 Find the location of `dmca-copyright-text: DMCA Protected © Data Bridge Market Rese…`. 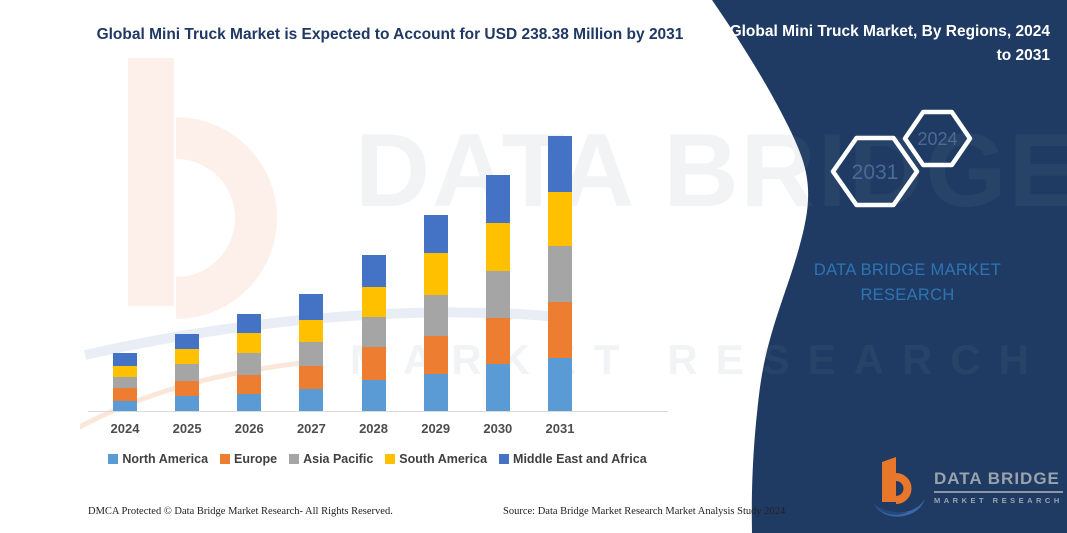

dmca-copyright-text: DMCA Protected © Data Bridge Market Rese… is located at coordinates (240, 511).